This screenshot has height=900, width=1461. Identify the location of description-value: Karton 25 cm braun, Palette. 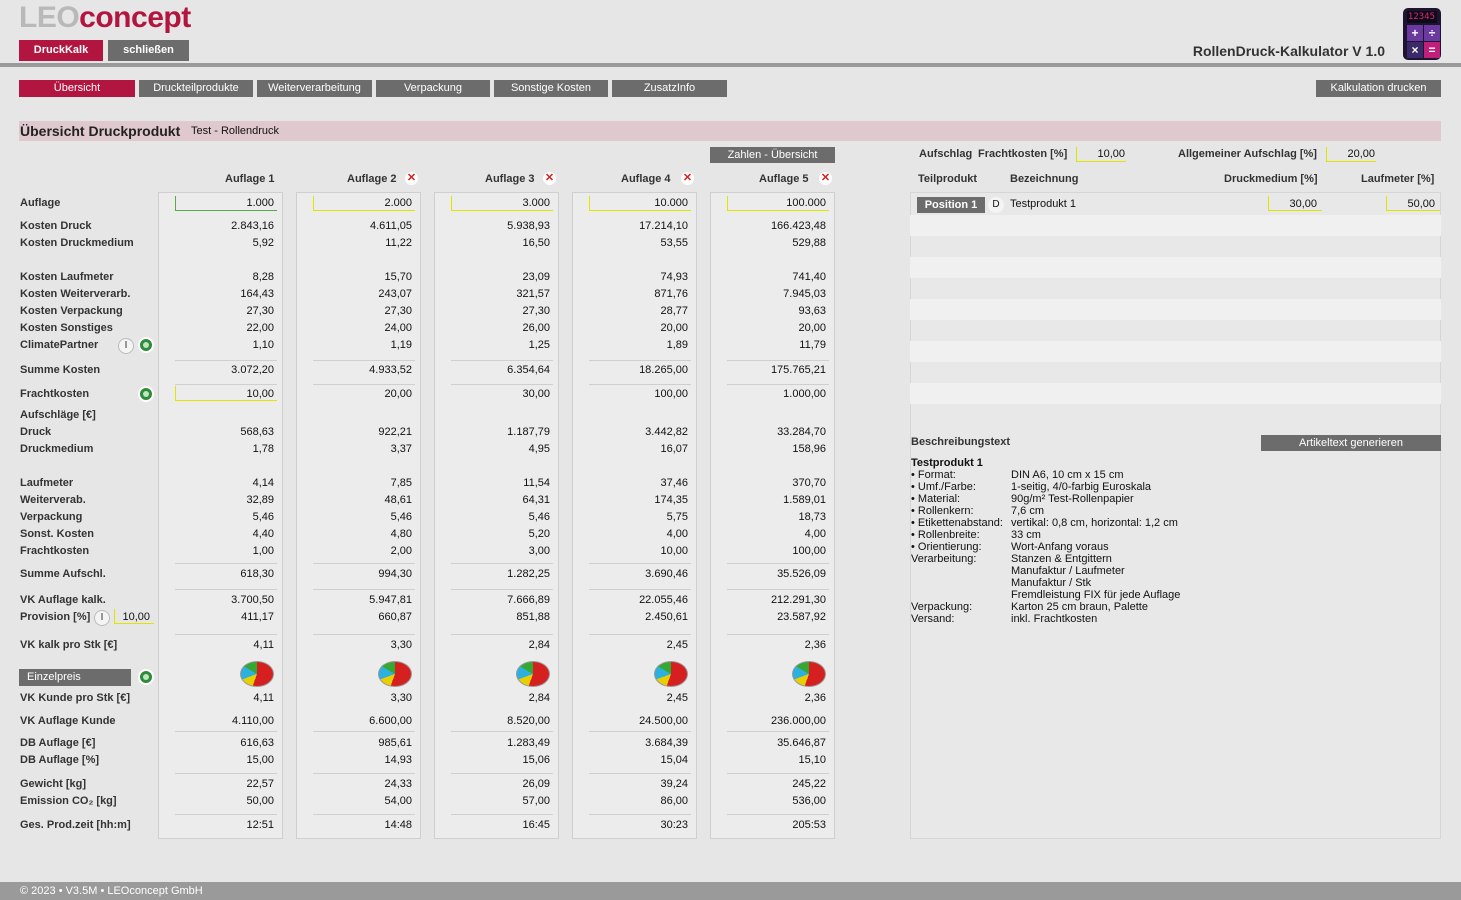
(1079, 607).